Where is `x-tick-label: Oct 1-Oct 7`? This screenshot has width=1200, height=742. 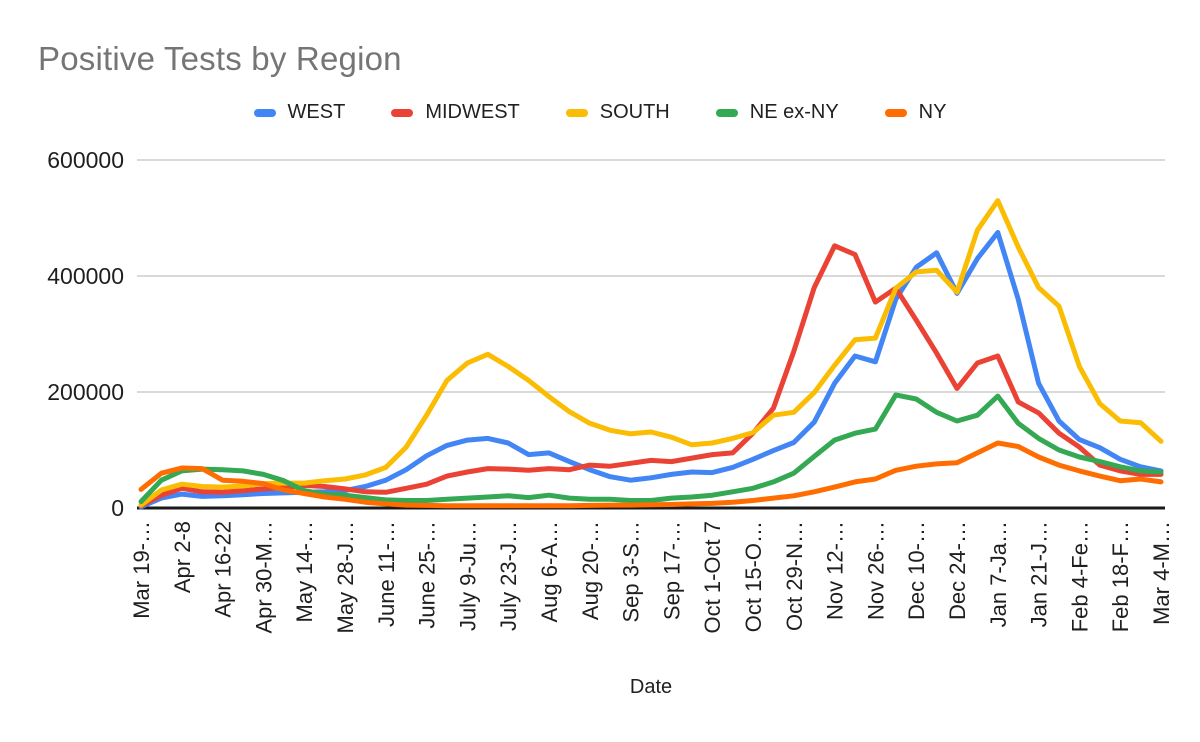
x-tick-label: Oct 1-Oct 7 is located at coordinates (712, 577).